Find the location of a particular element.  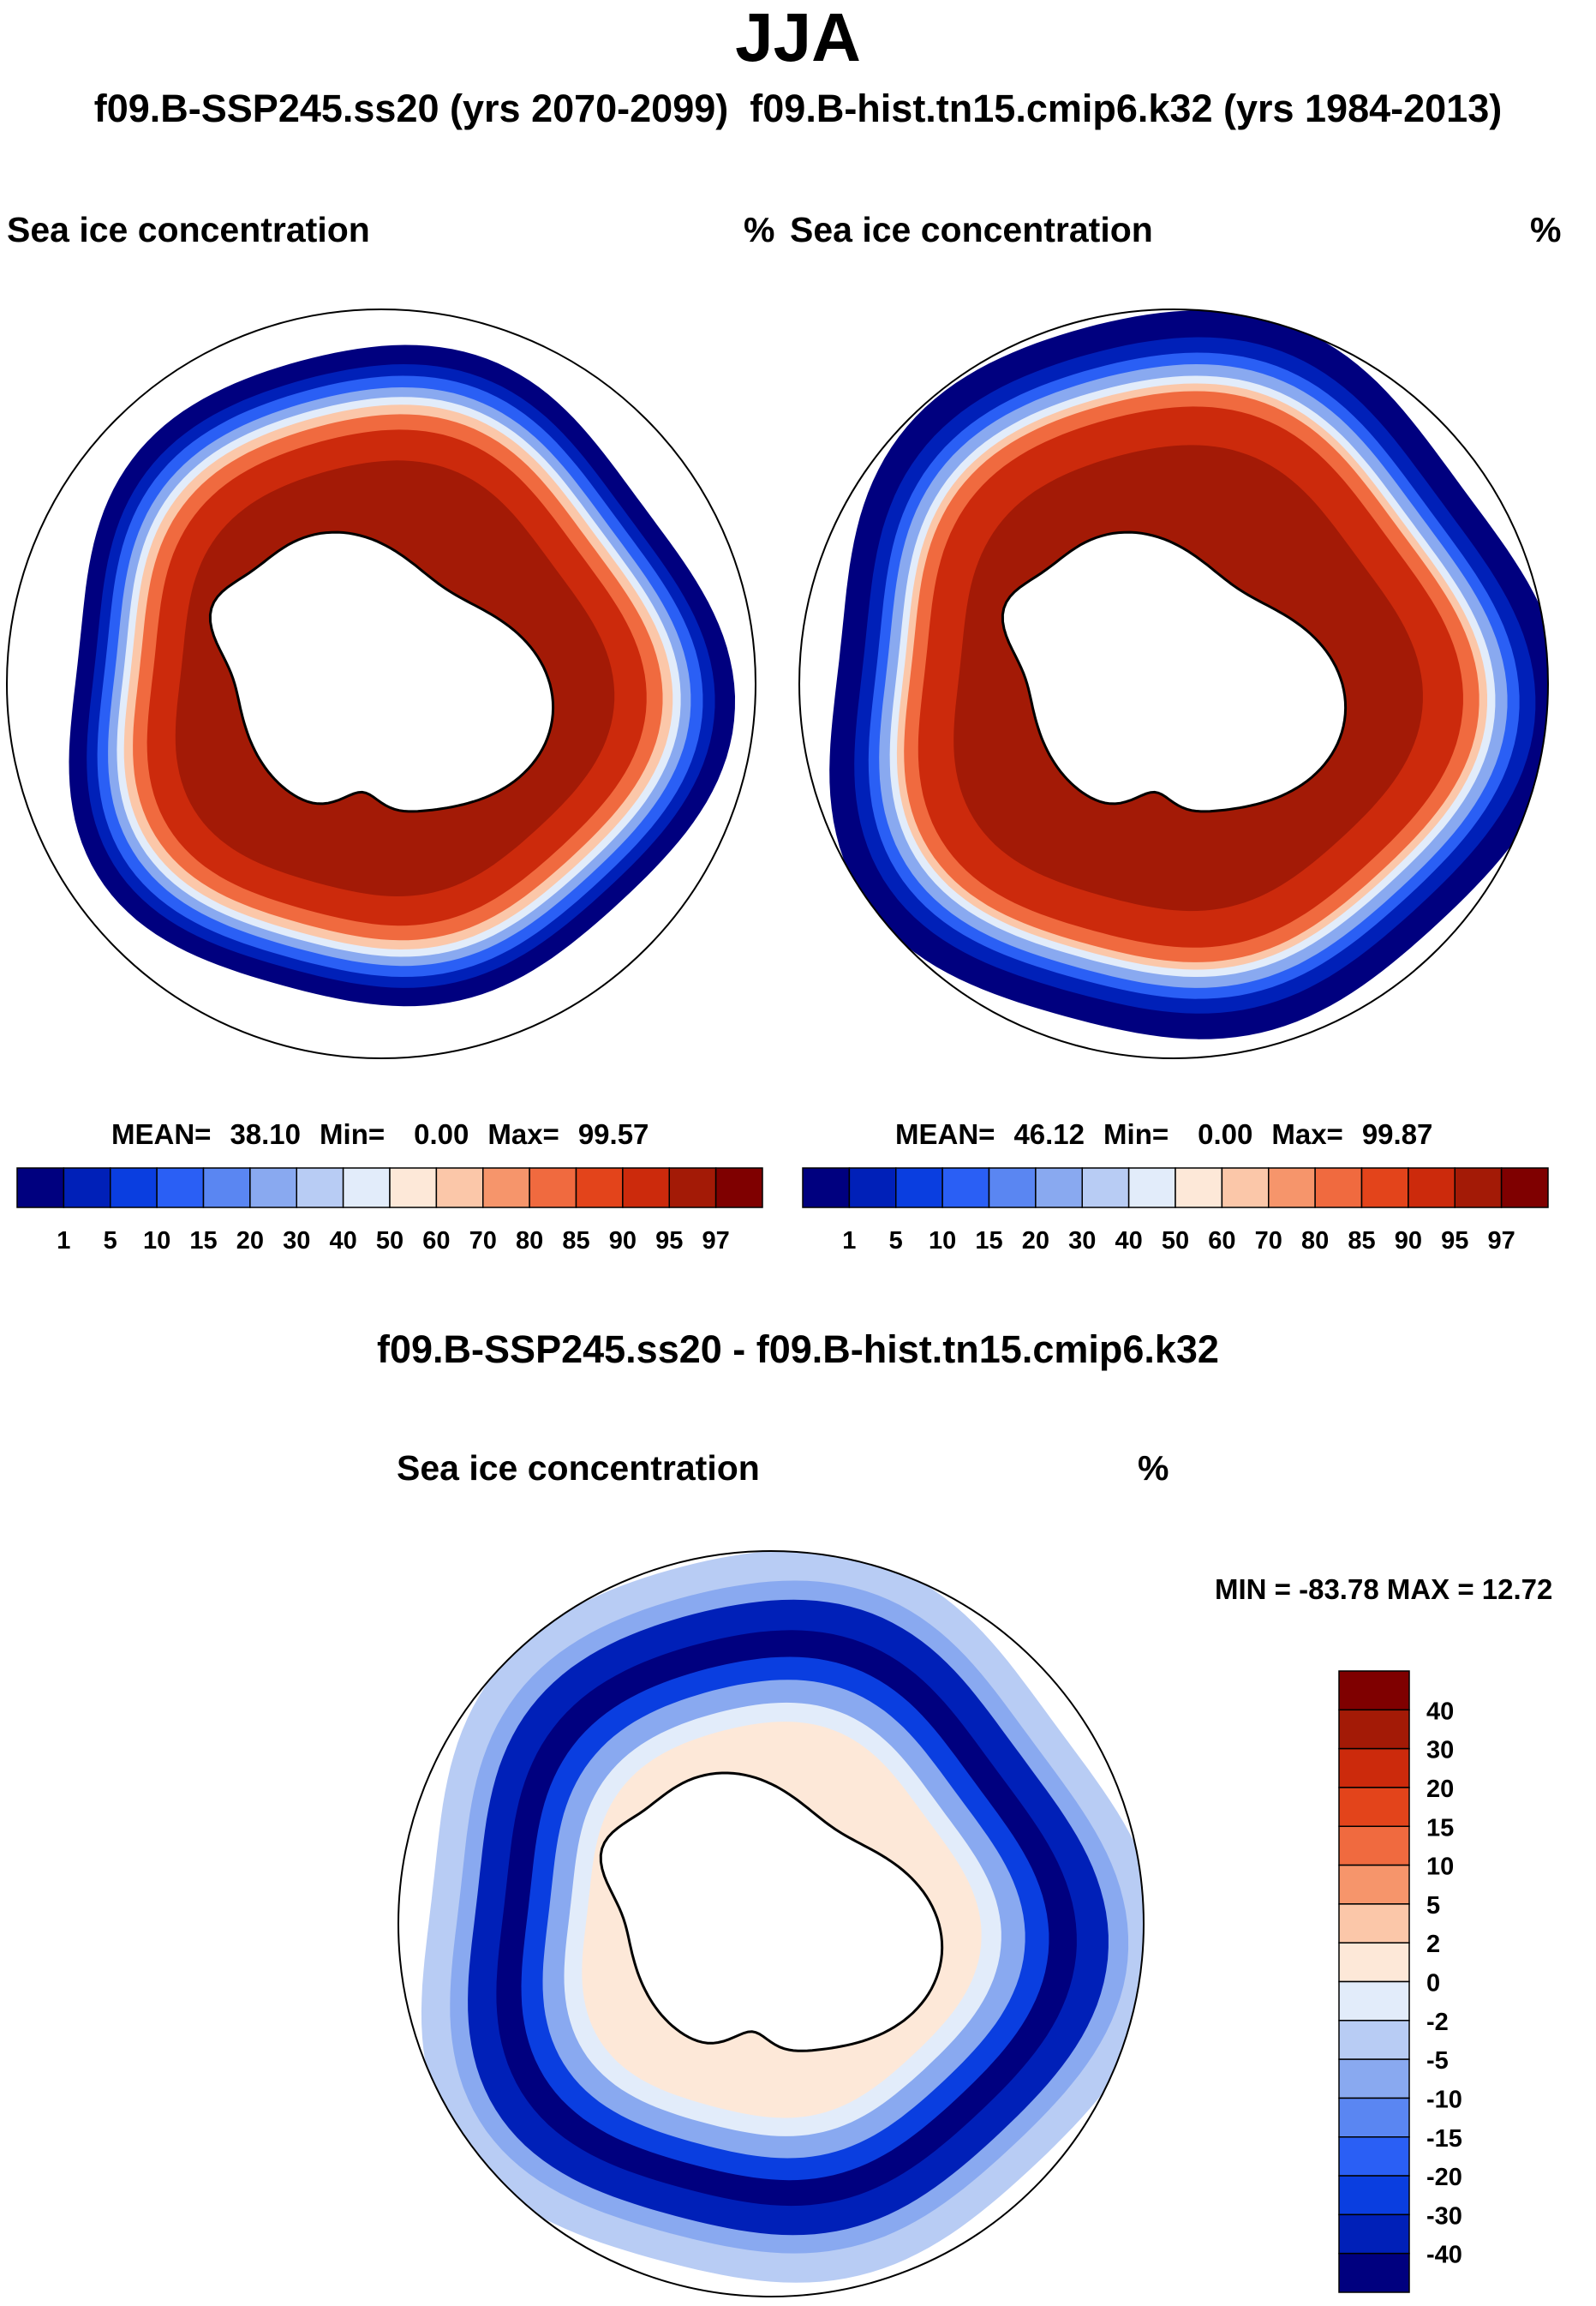

subtitle-left: f09.B-SSP245.ss20 (yrs 2070-2099) is located at coordinates (411, 108).